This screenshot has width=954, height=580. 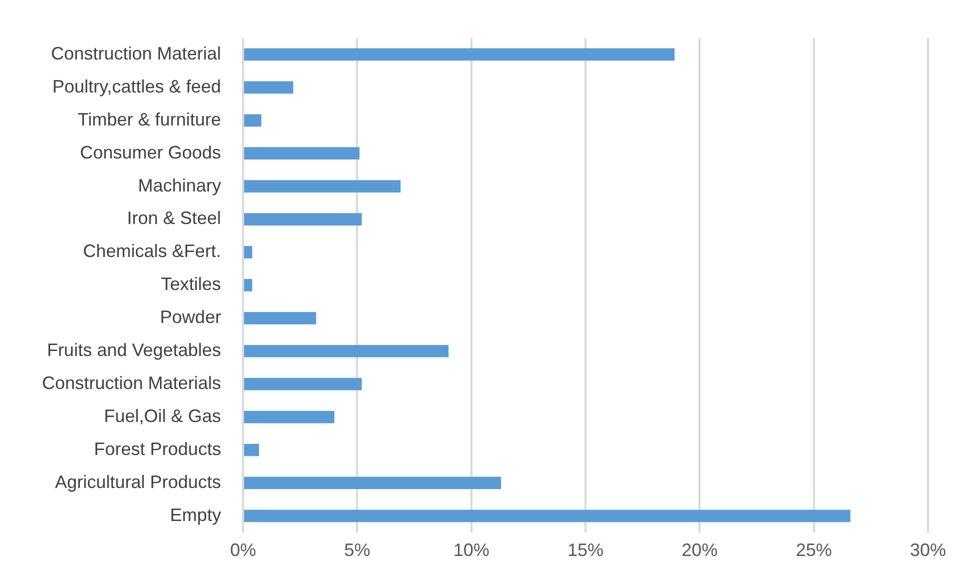 What do you see at coordinates (138, 482) in the screenshot?
I see `y-tick-label: Agricultural Products` at bounding box center [138, 482].